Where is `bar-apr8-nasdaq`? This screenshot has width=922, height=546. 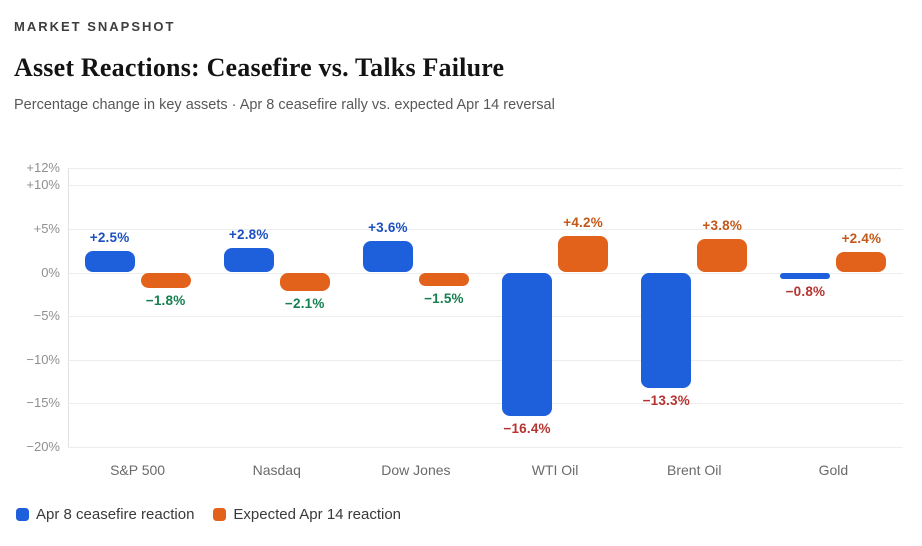 bar-apr8-nasdaq is located at coordinates (248, 260).